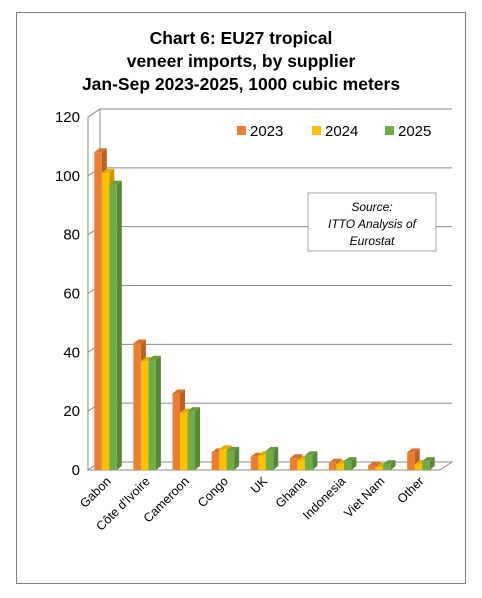 The width and height of the screenshot is (482, 598). Describe the element at coordinates (371, 207) in the screenshot. I see `source-line-1: Source:` at that location.